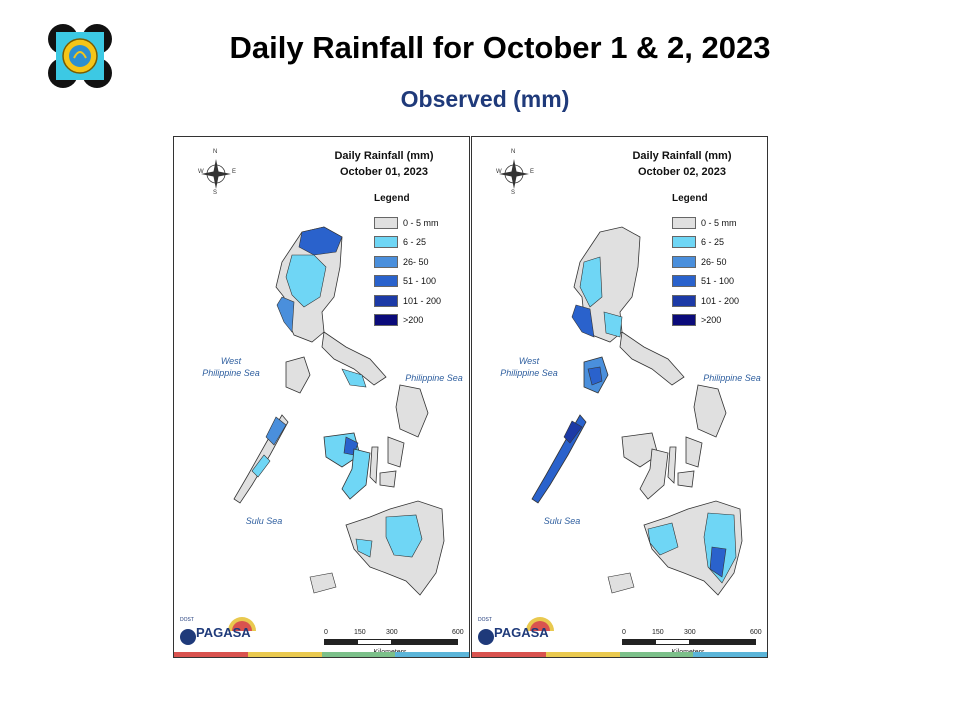 This screenshot has height=720, width=960. What do you see at coordinates (384, 172) in the screenshot?
I see `map-date: October 01, 2023` at bounding box center [384, 172].